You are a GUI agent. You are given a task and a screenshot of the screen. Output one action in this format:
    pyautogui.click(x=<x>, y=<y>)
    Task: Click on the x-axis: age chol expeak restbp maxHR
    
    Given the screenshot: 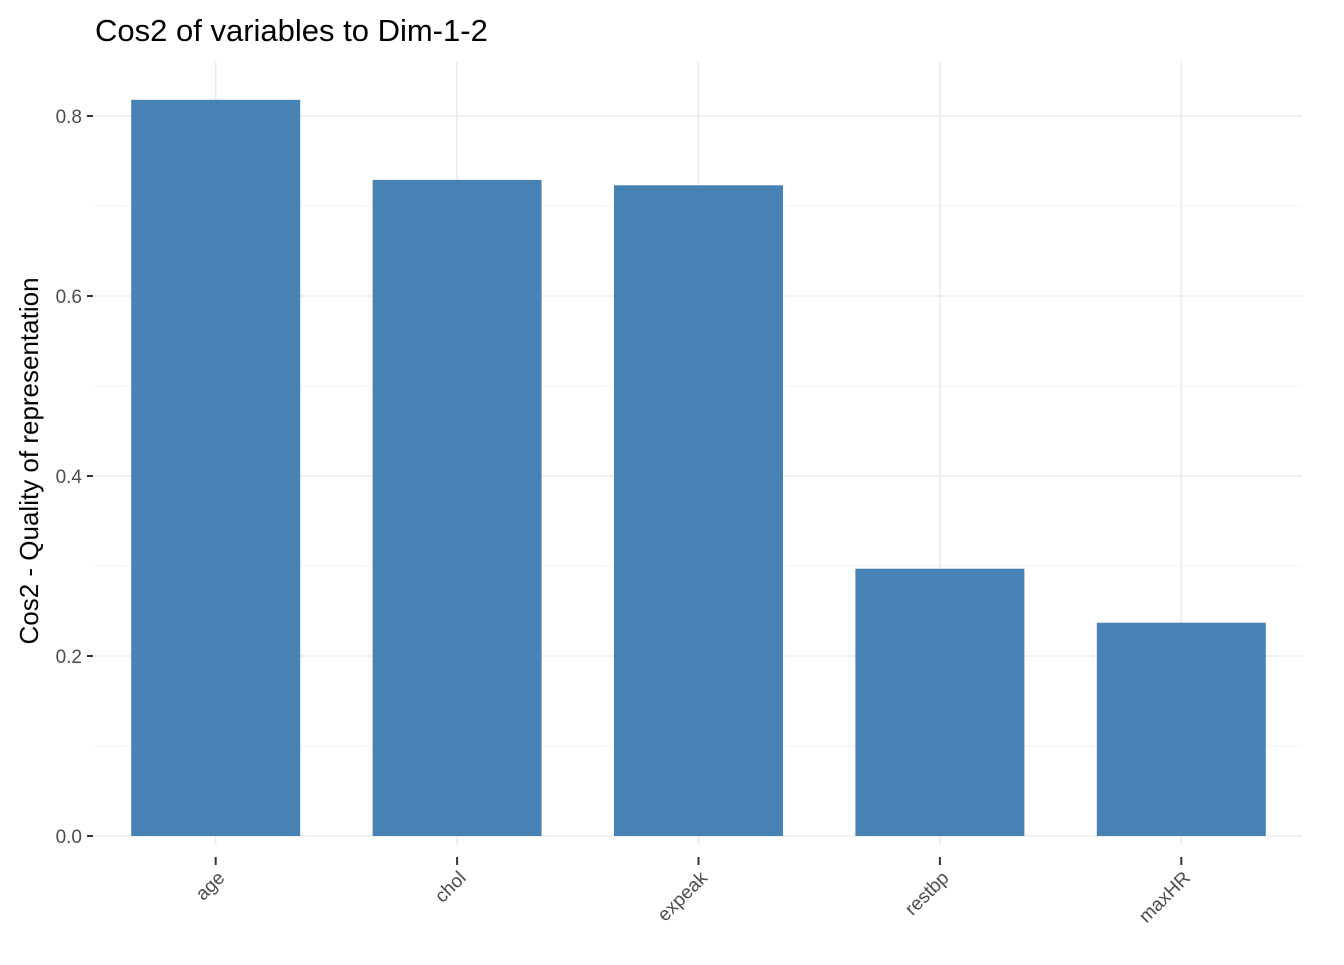 What is the action you would take?
    pyautogui.click(x=693, y=892)
    